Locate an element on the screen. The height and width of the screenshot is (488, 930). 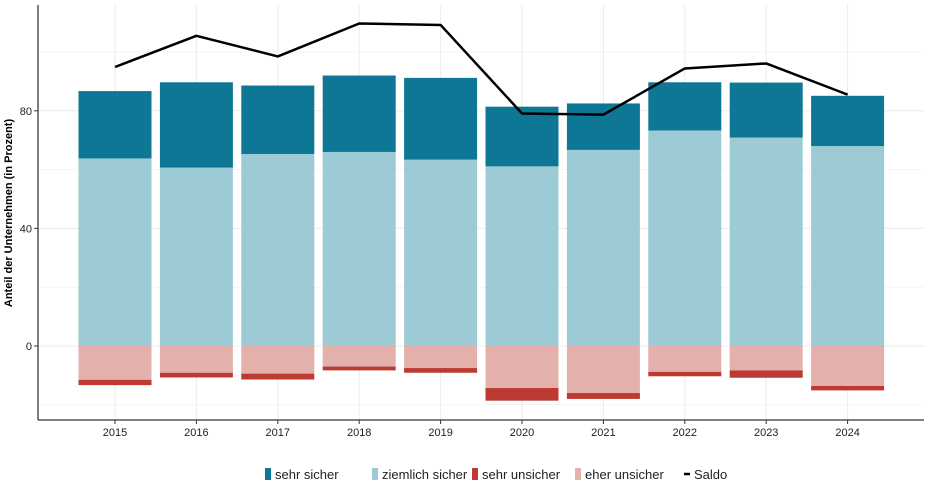
legend-ziemlich-sicher: ziemlich sicher is located at coordinates (420, 474).